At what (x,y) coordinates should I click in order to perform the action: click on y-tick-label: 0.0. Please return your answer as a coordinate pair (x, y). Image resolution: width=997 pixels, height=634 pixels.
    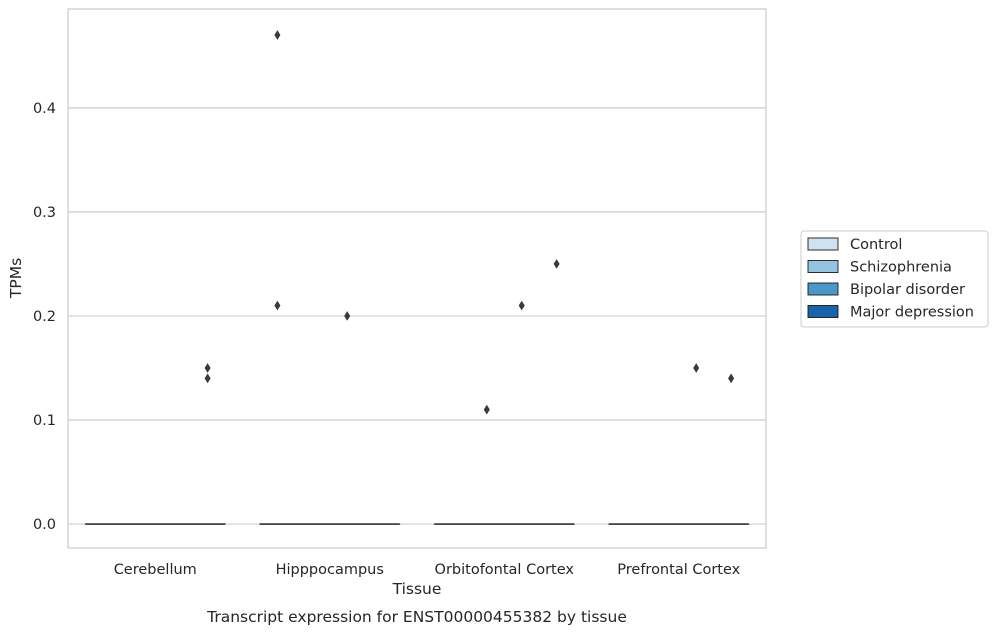
    Looking at the image, I should click on (44, 525).